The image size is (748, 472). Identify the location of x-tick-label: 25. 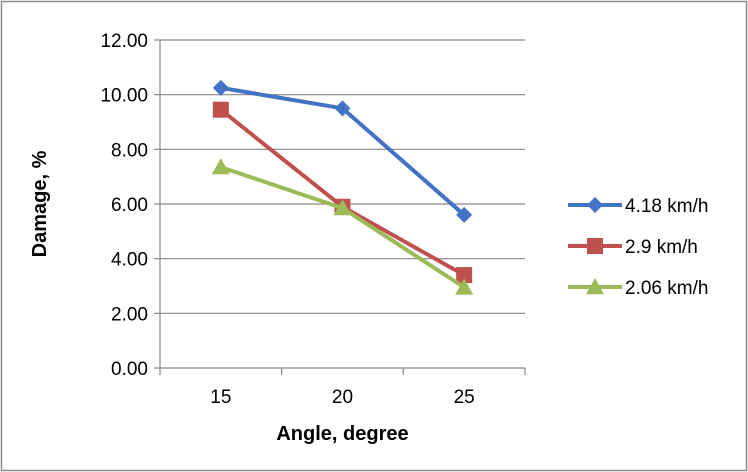
(464, 397).